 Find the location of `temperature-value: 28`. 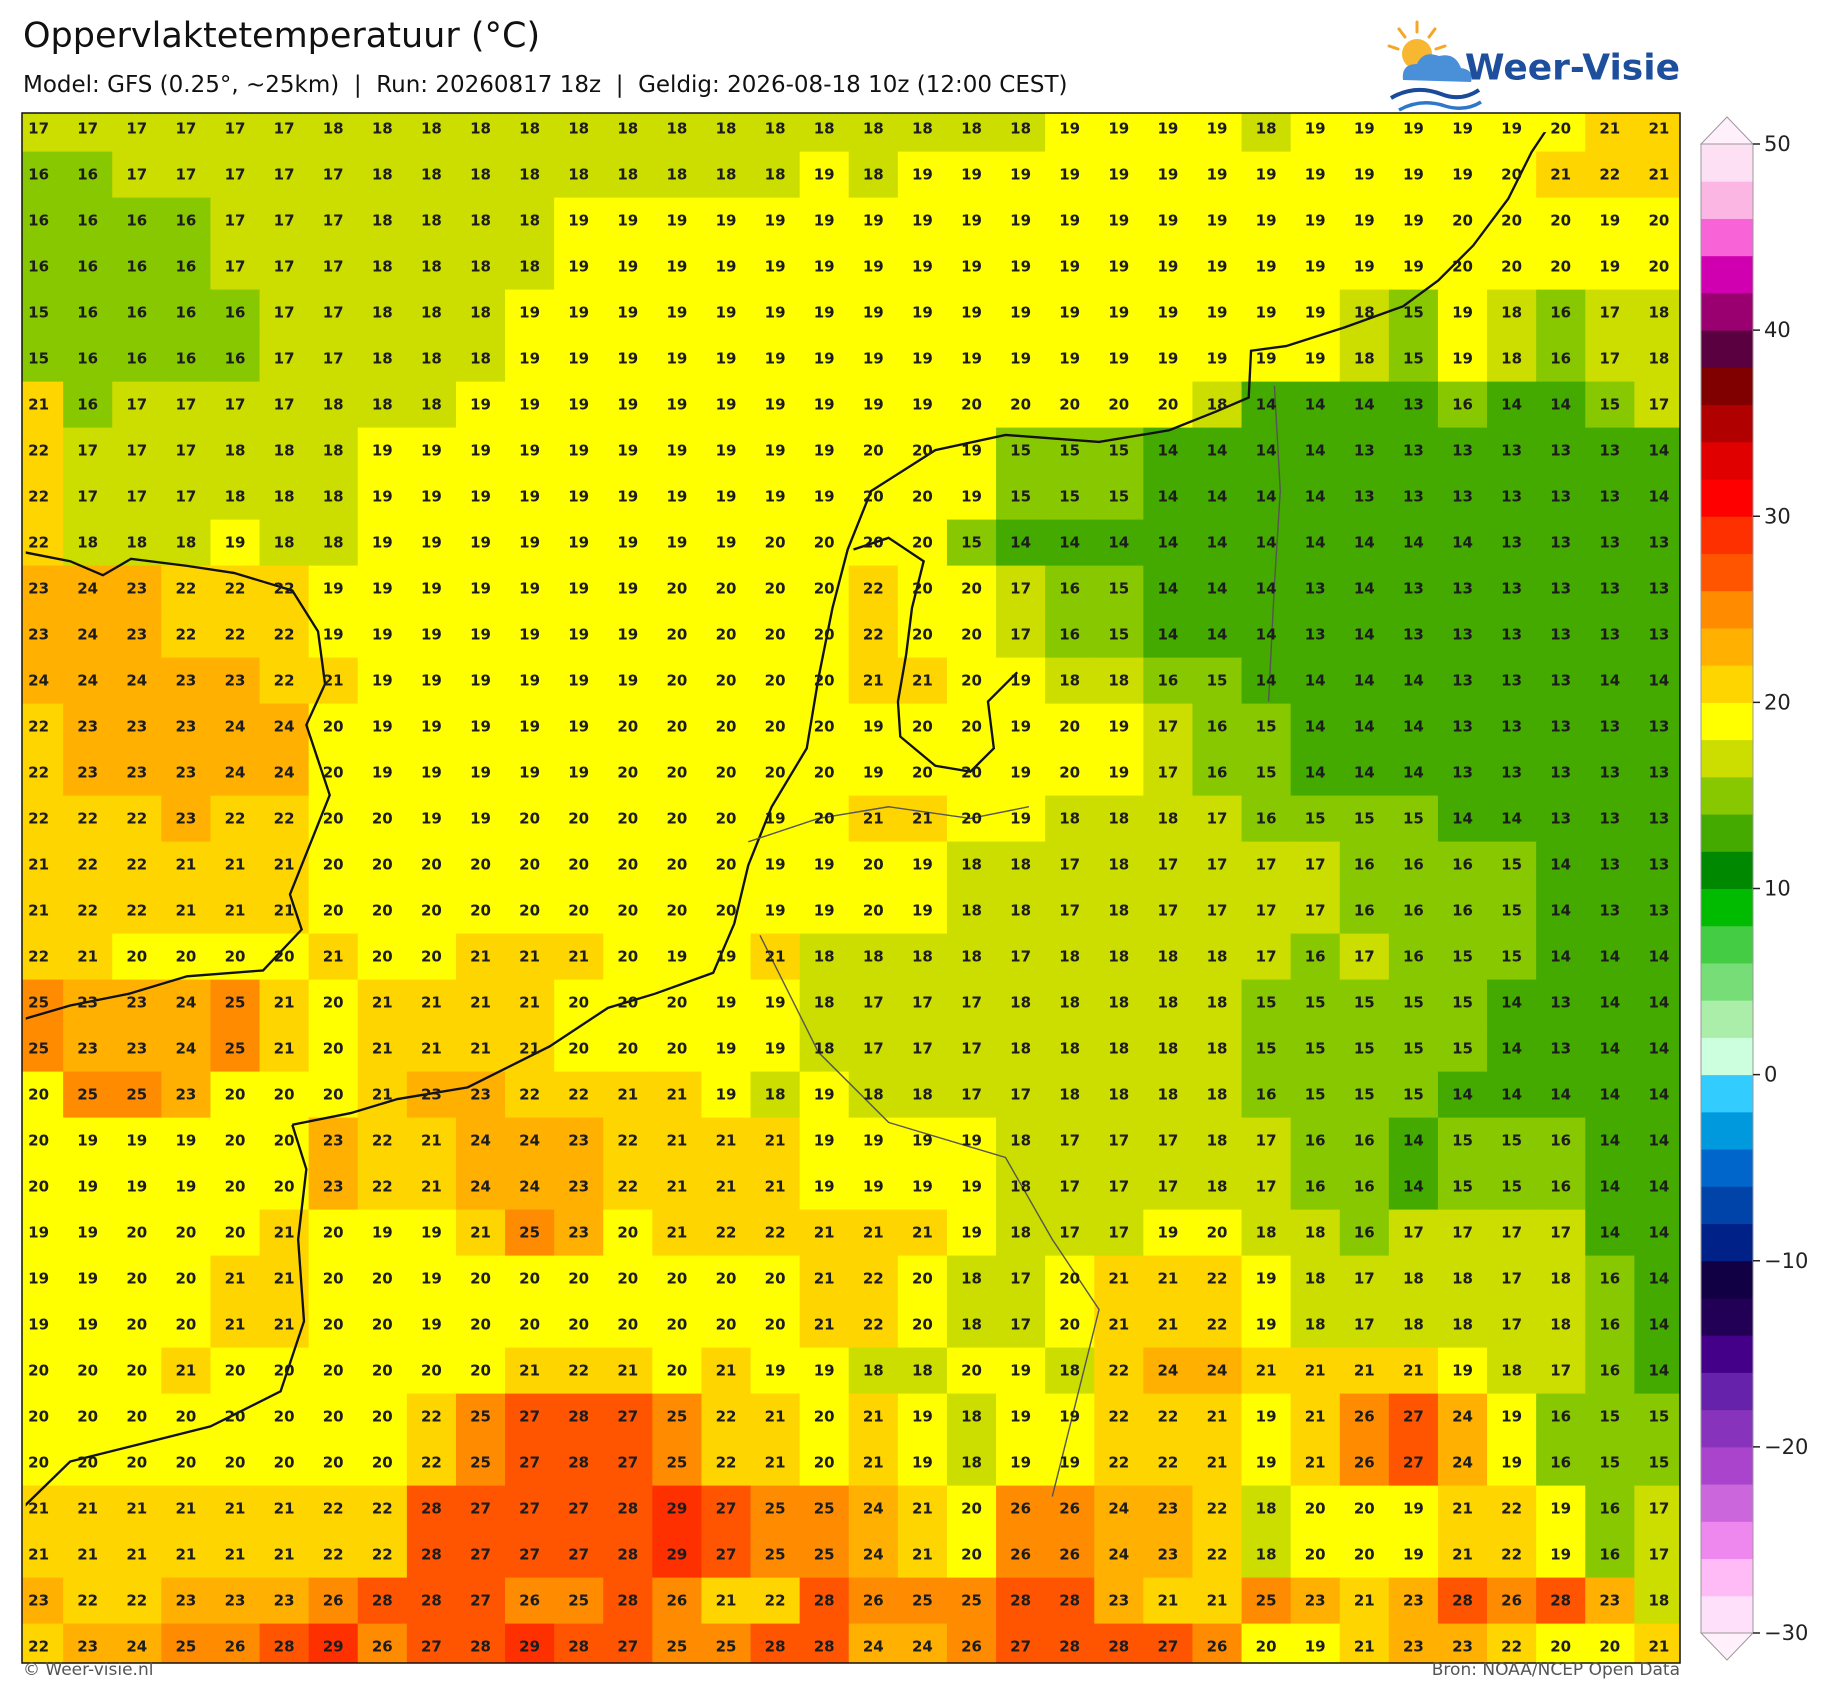

temperature-value: 28 is located at coordinates (578, 1463).